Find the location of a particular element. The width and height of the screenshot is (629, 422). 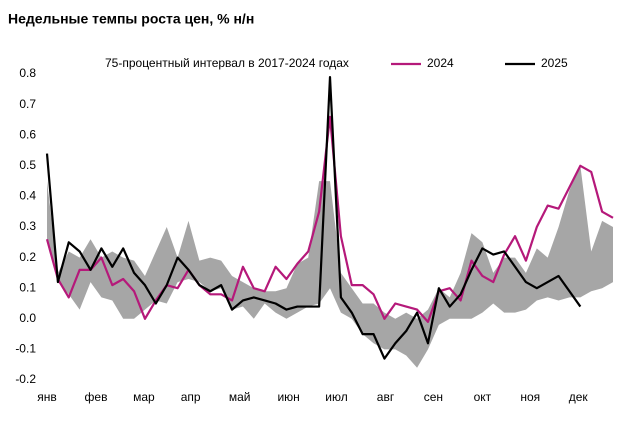

legend-label: 2024 is located at coordinates (440, 63).